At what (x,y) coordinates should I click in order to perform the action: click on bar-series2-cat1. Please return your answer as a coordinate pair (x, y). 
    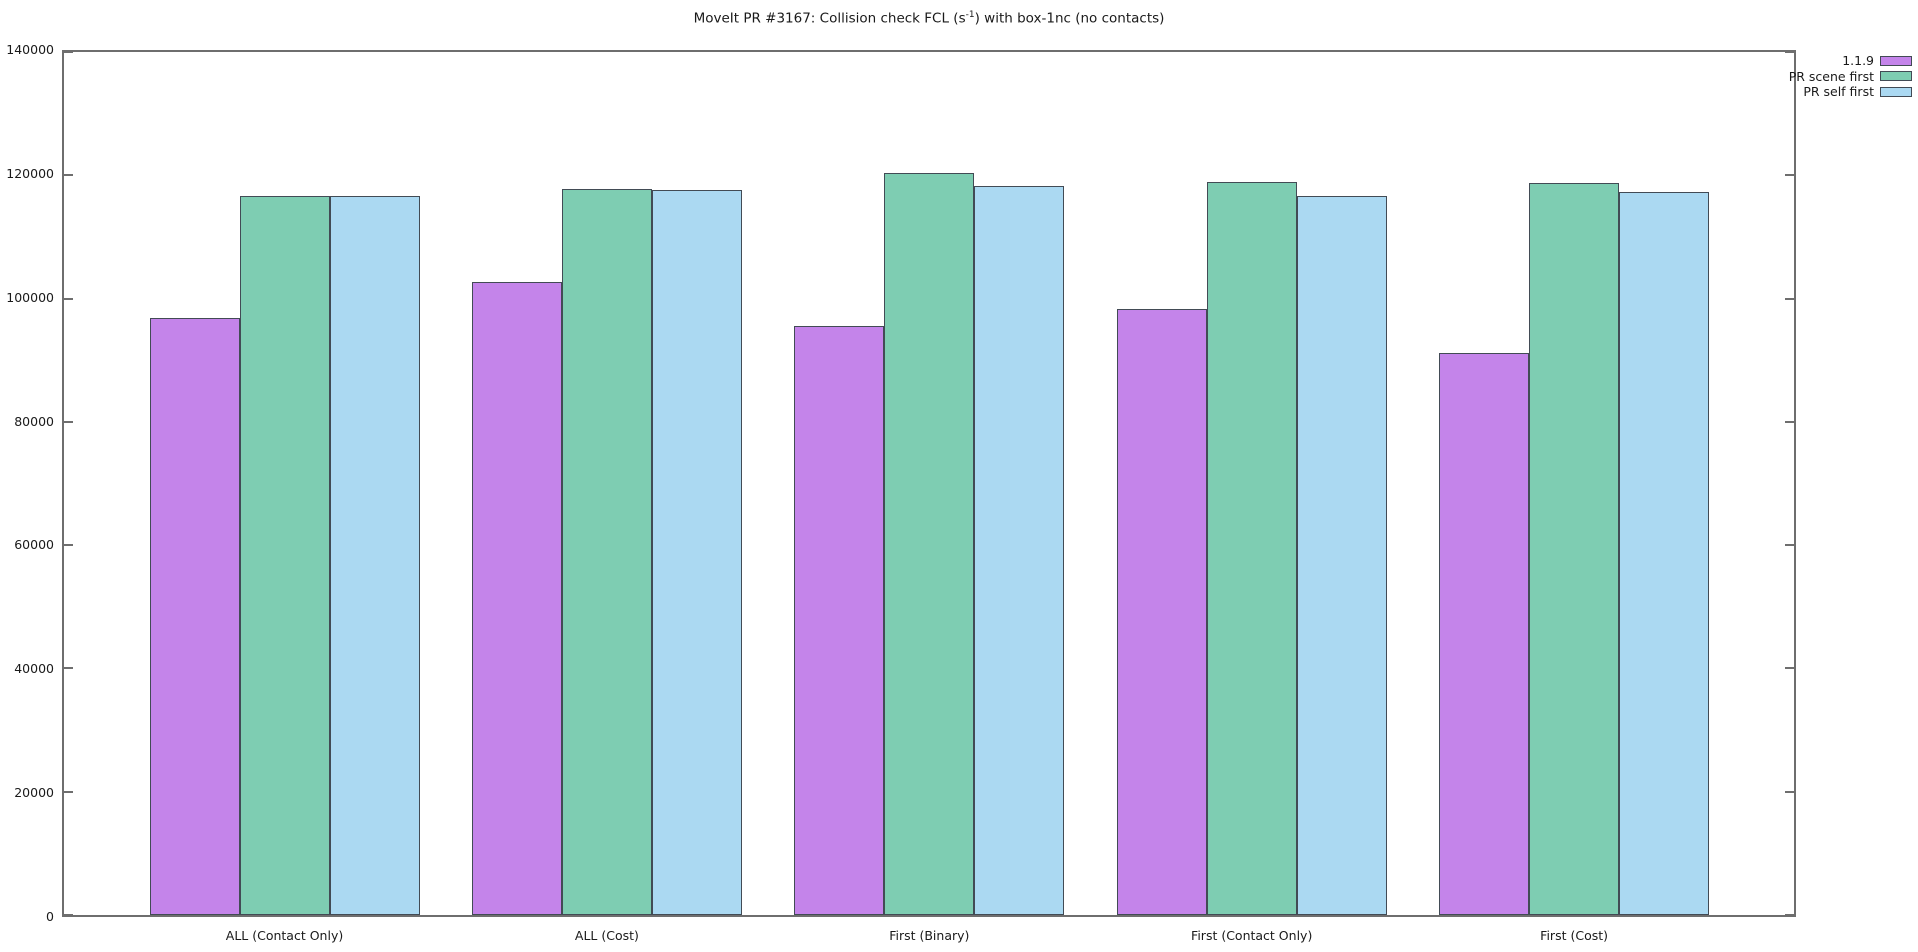
    Looking at the image, I should click on (696, 552).